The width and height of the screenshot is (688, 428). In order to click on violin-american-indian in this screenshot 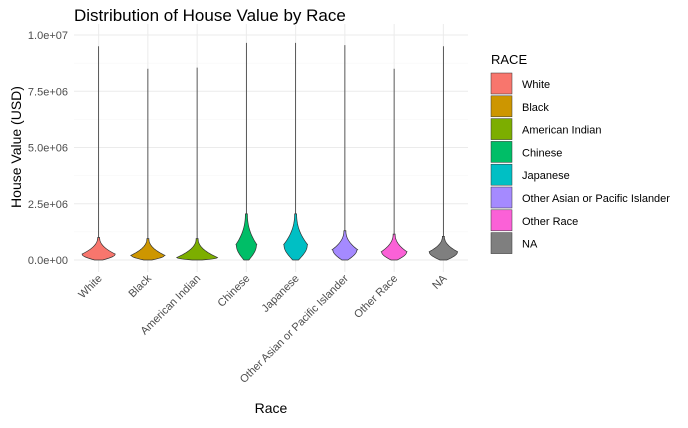, I will do `click(197, 164)`.